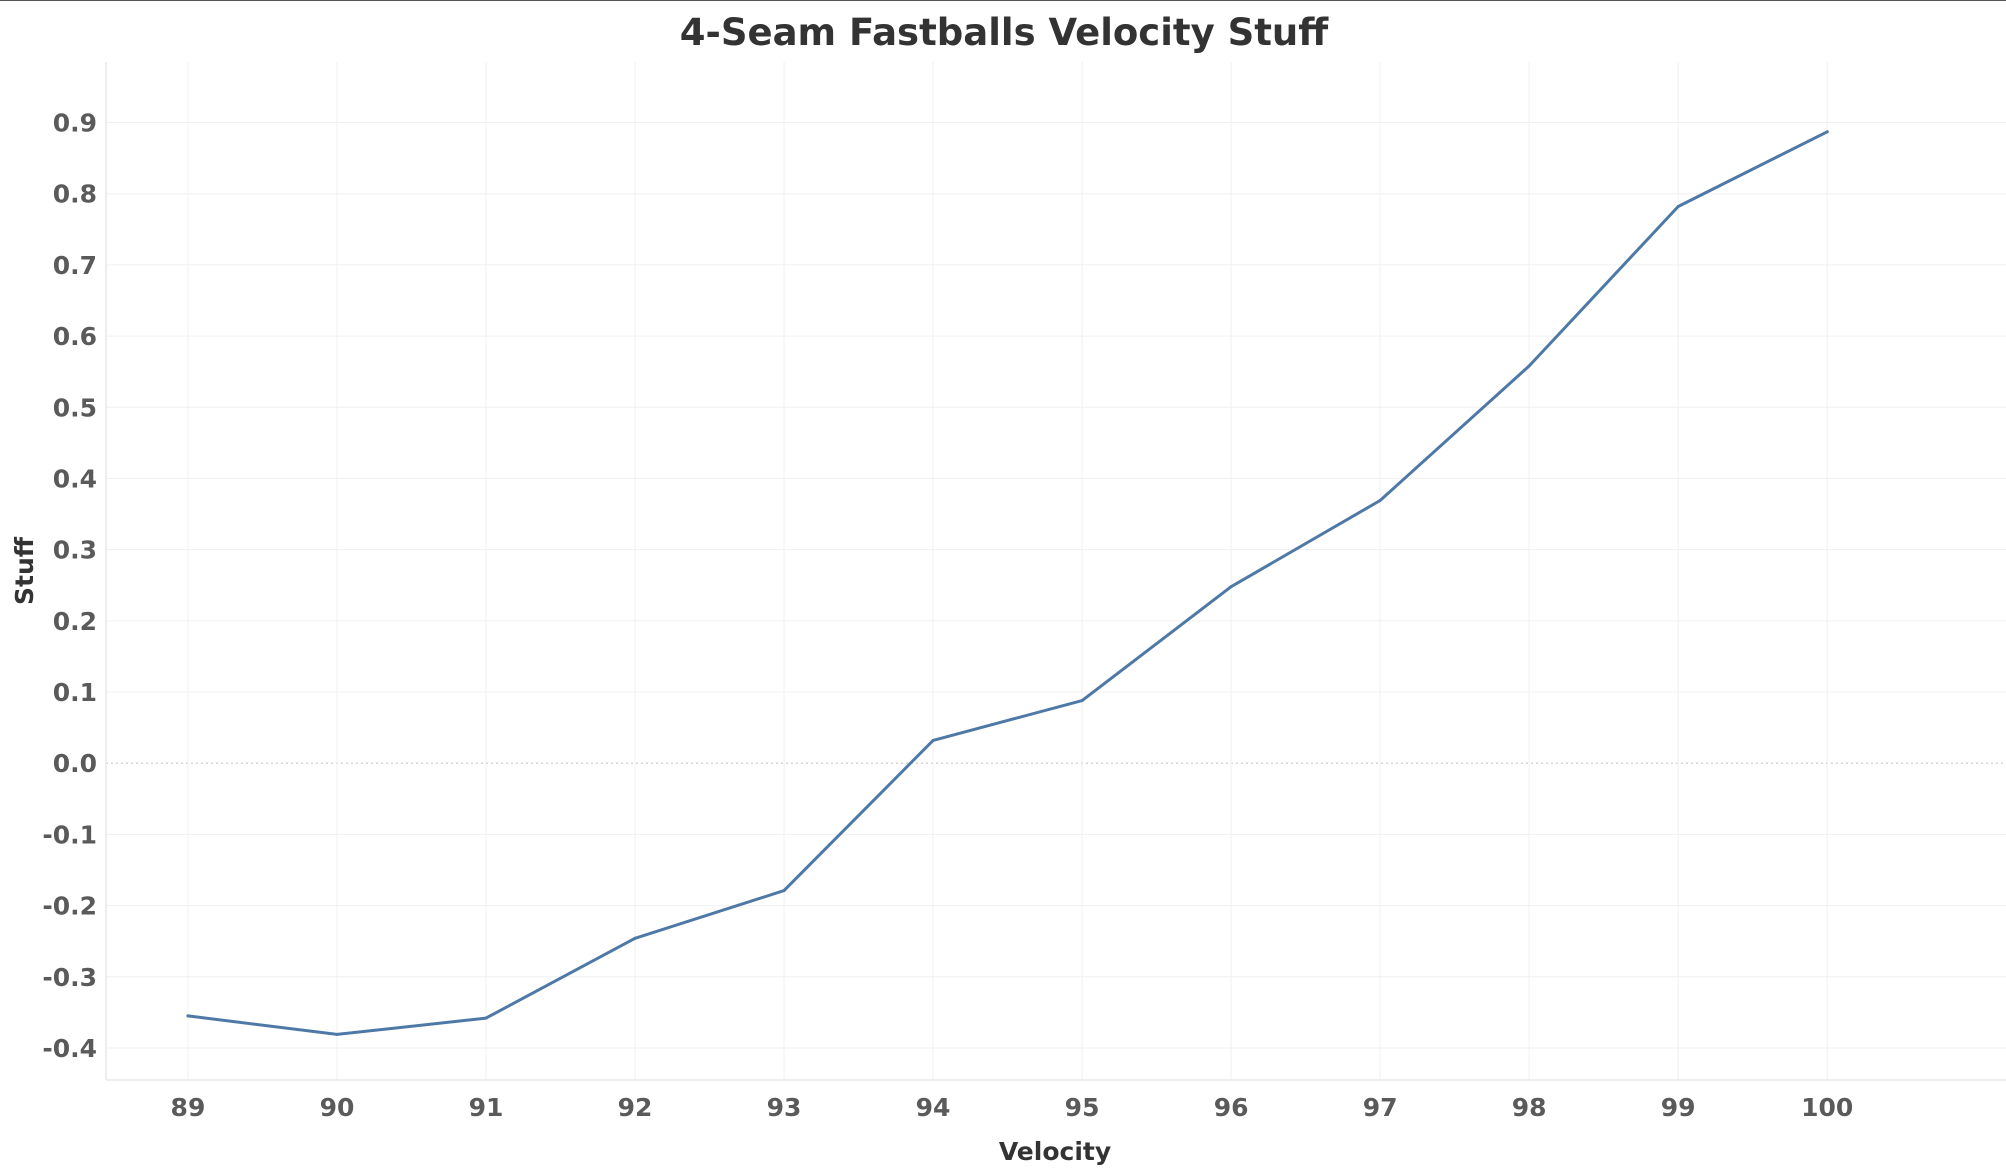 The image size is (2006, 1176). Describe the element at coordinates (75, 763) in the screenshot. I see `y-tick-label: 0.0` at that location.